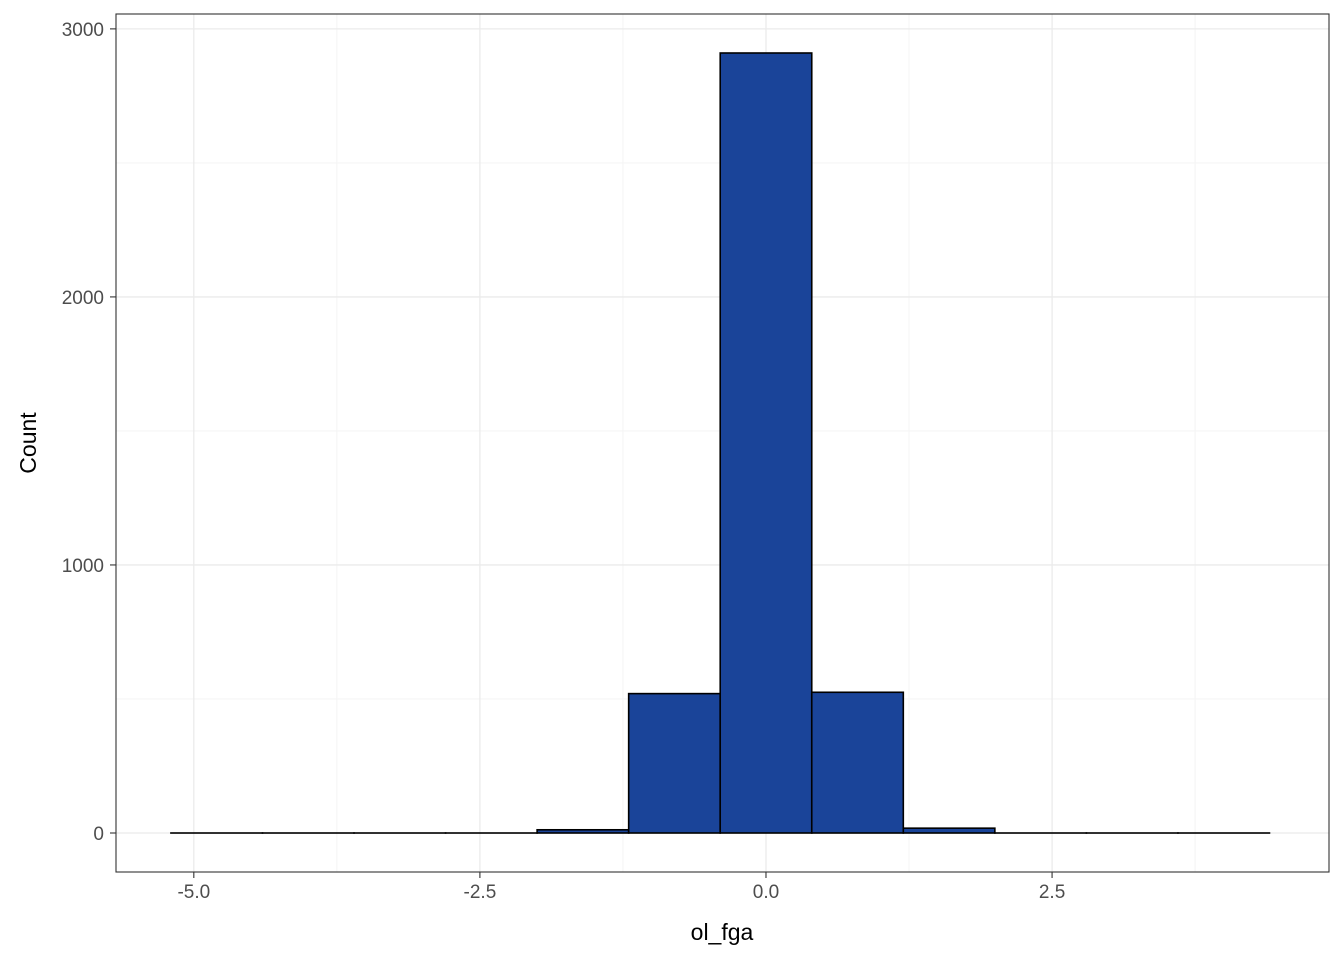 This screenshot has height=960, width=1344. Describe the element at coordinates (766, 892) in the screenshot. I see `x-tick-label: 0.0` at that location.